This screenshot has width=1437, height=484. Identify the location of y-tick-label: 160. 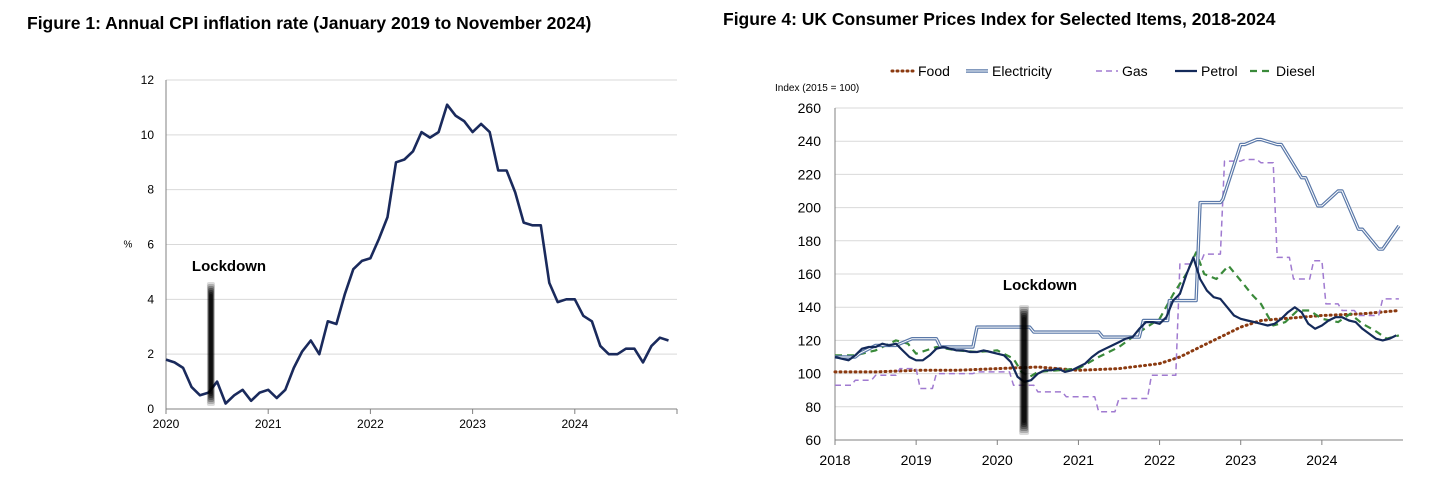
(810, 274).